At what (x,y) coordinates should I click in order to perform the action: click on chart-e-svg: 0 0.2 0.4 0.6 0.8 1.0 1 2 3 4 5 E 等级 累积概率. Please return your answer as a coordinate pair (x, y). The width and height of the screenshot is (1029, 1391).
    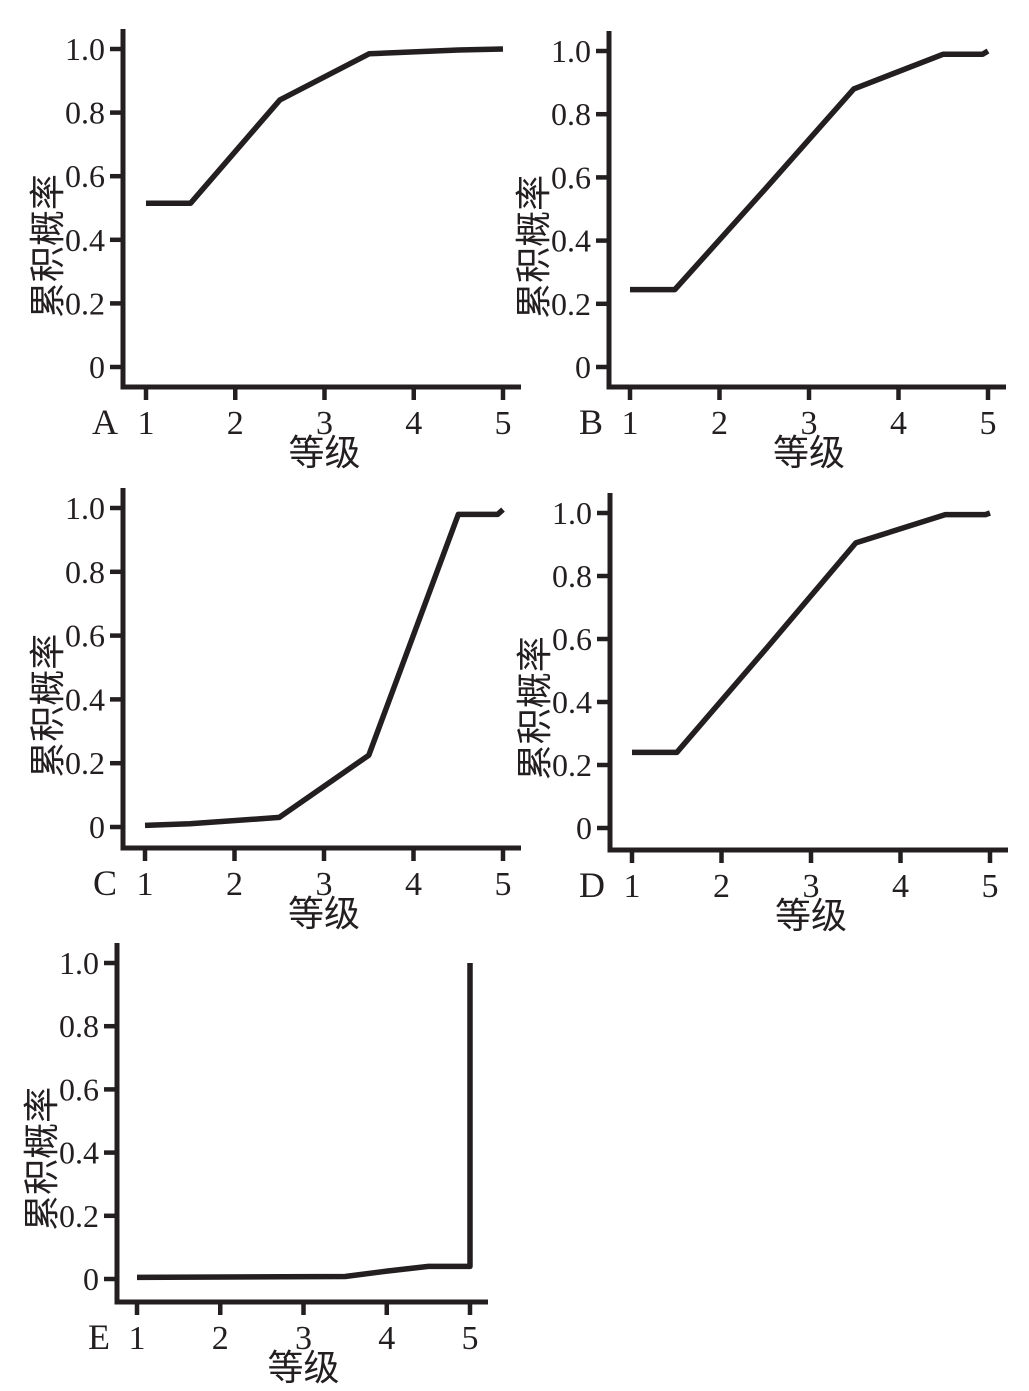
    Looking at the image, I should click on (255, 1165).